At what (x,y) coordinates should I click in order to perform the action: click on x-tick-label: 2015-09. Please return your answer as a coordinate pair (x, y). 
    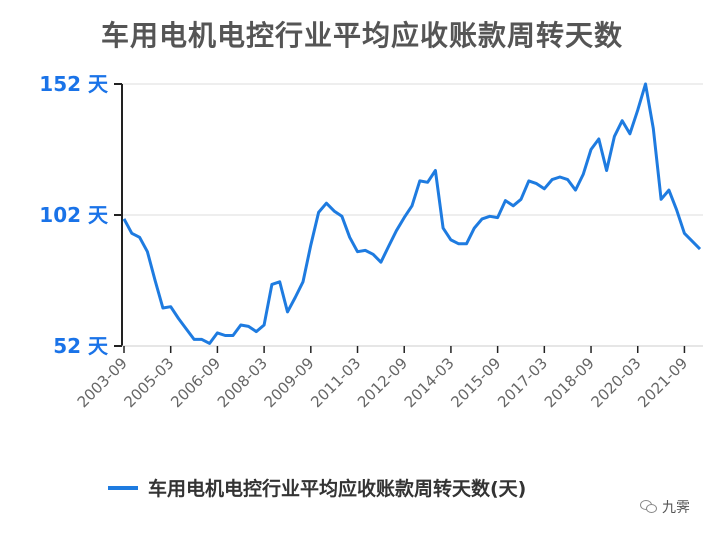
    Looking at the image, I should click on (475, 382).